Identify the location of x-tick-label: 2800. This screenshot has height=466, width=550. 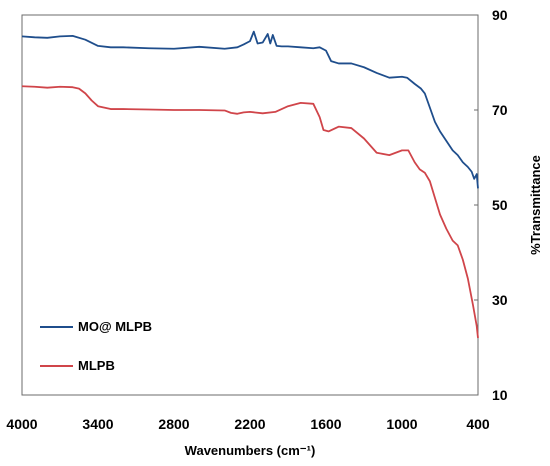
(173, 424).